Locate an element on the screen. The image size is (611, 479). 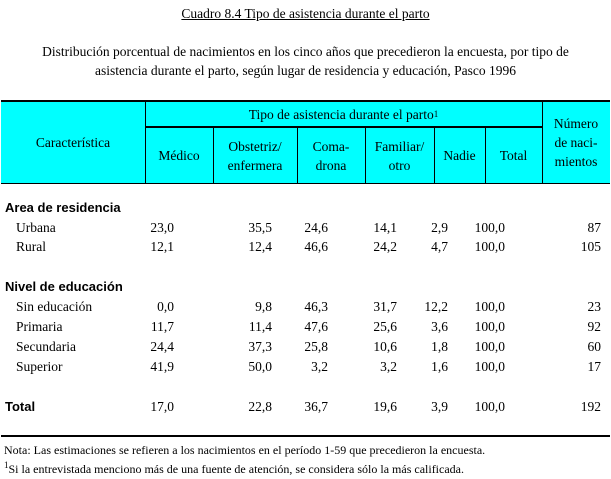
cell-value: 11,7 is located at coordinates (162, 326).